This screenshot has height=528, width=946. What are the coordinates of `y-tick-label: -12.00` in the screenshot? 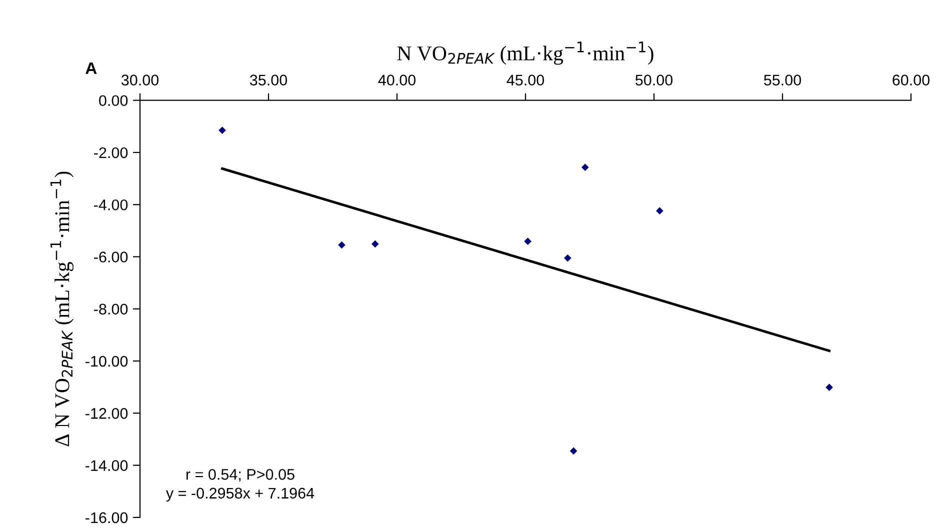 It's located at (107, 413).